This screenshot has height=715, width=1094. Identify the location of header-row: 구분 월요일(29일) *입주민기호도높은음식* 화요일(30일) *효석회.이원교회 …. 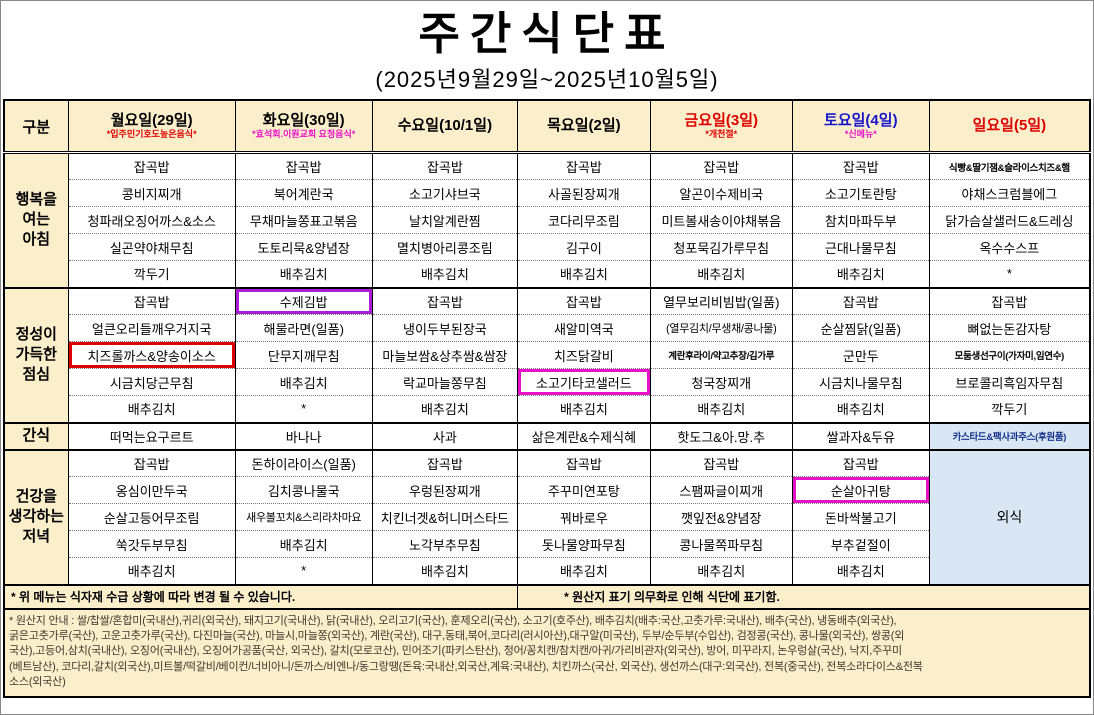
(547, 126).